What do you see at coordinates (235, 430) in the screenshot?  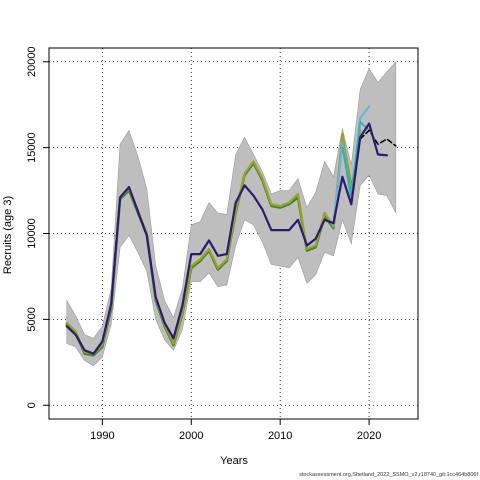 I see `x-axis-ticks: 1990 2000 2010 2020` at bounding box center [235, 430].